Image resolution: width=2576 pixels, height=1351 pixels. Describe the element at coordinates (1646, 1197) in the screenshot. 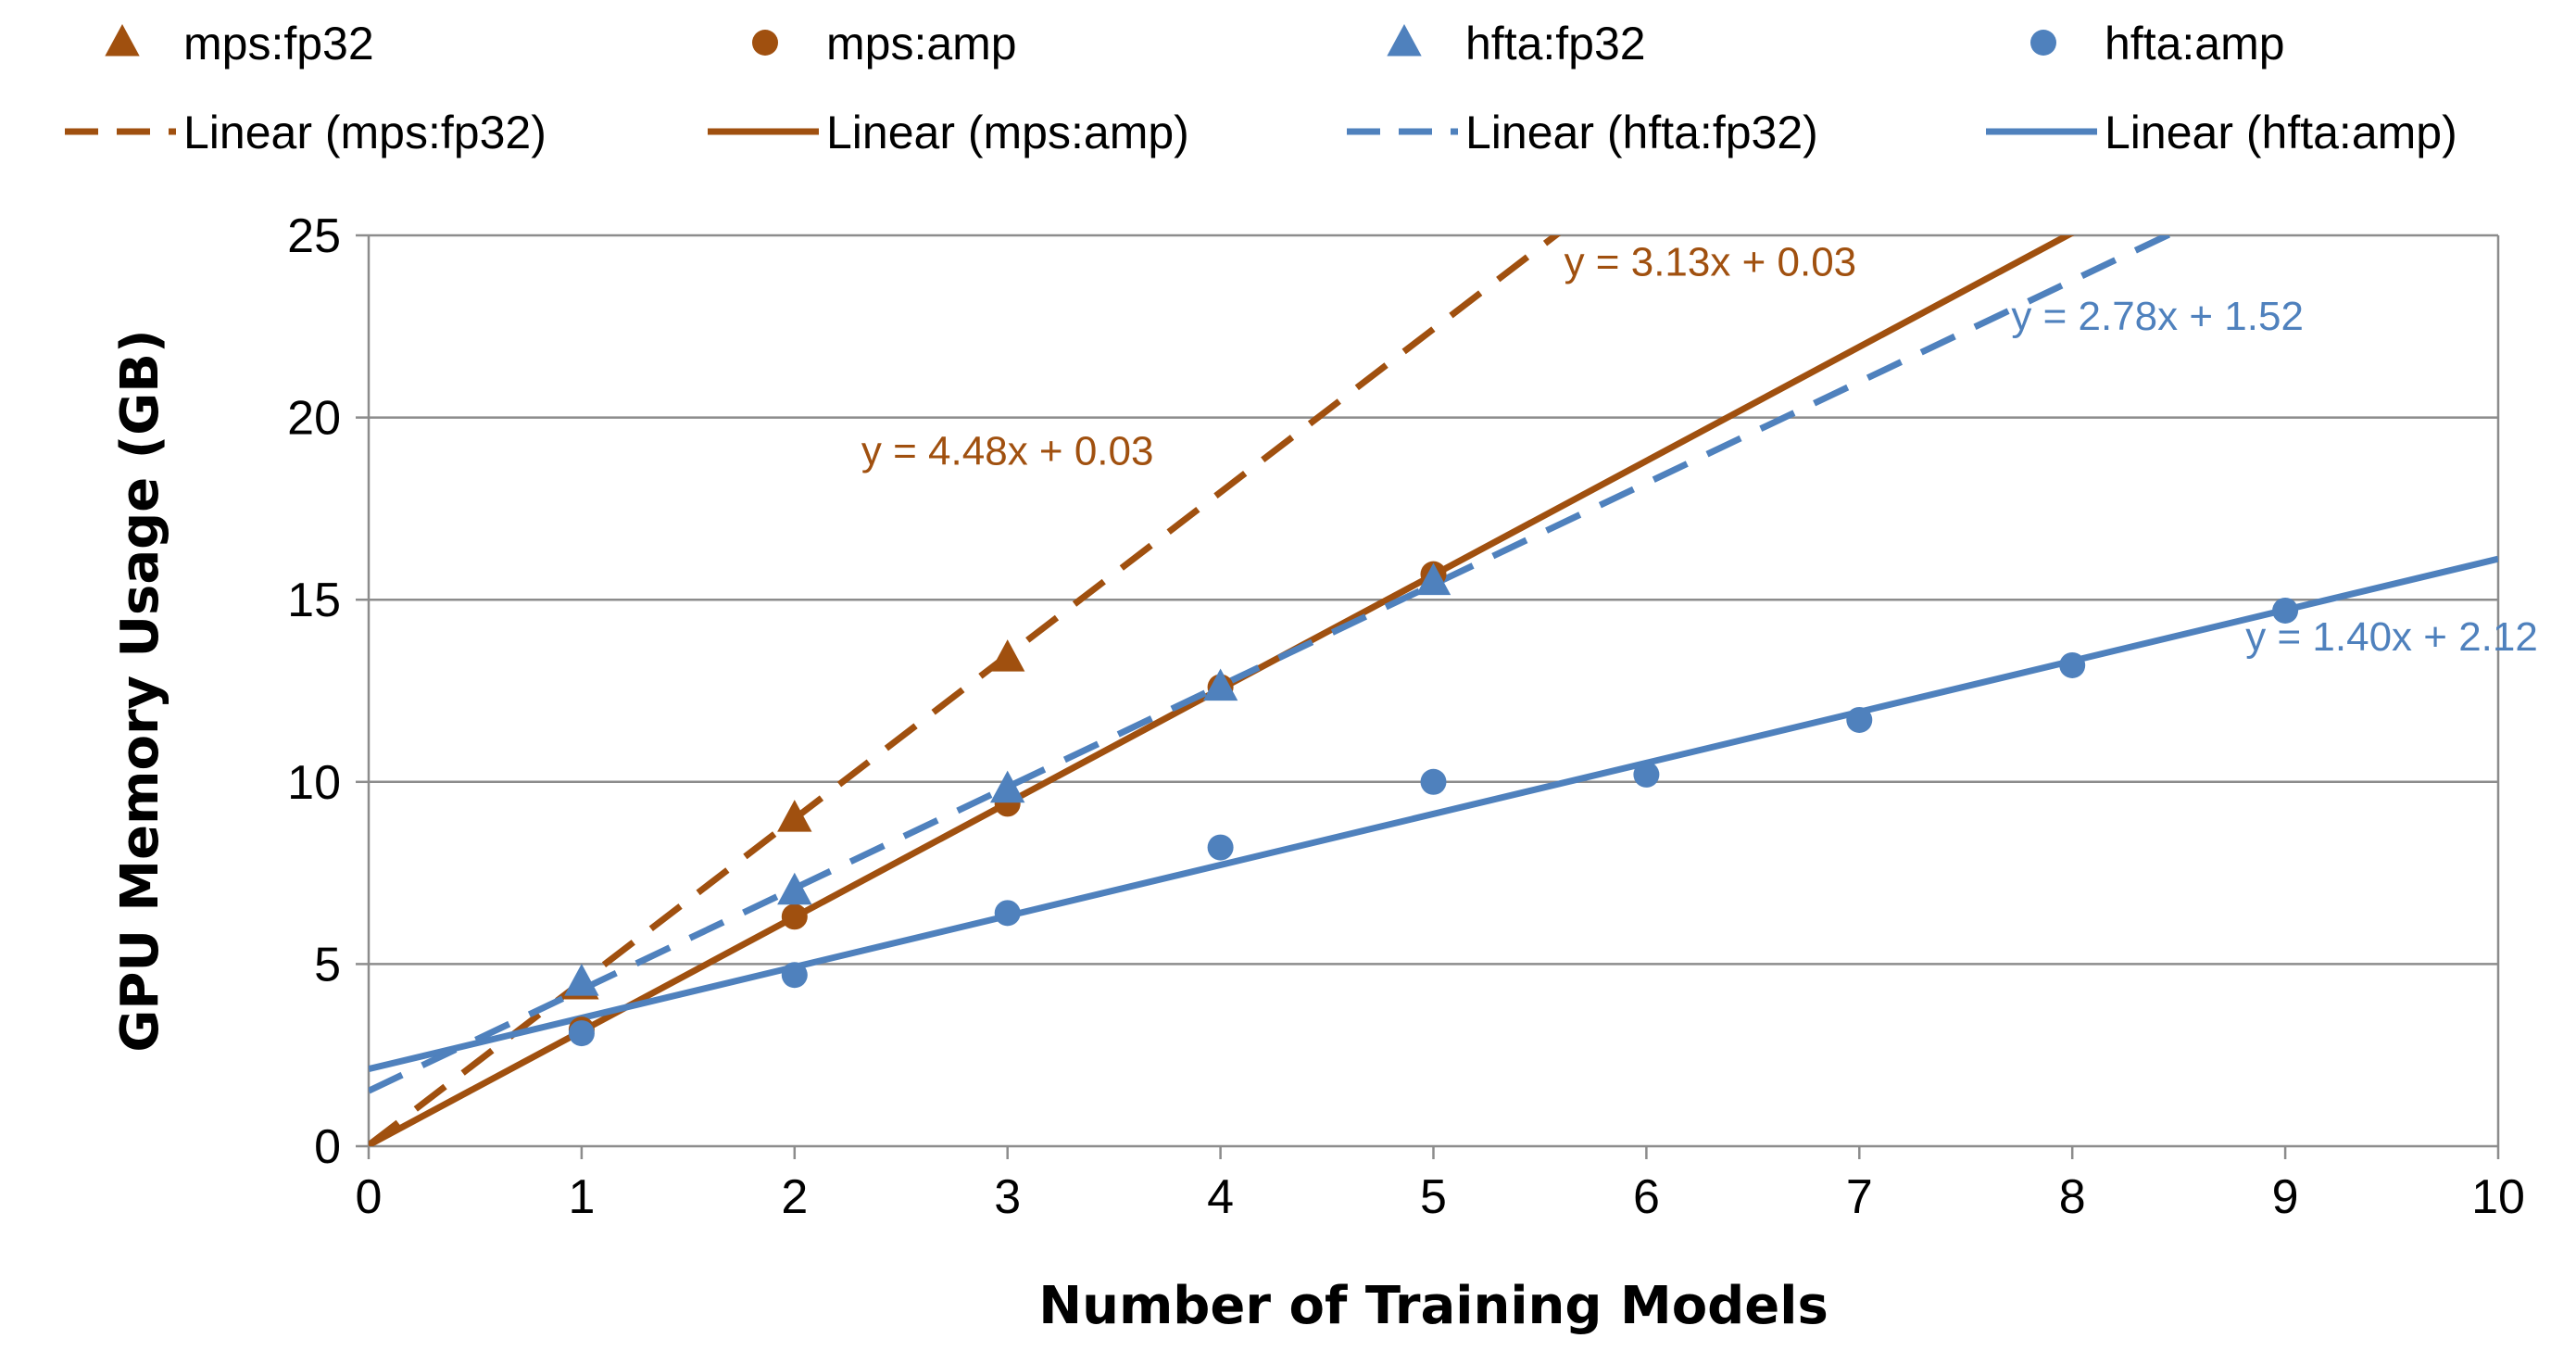

I see `x-tick-label-6: 6` at that location.